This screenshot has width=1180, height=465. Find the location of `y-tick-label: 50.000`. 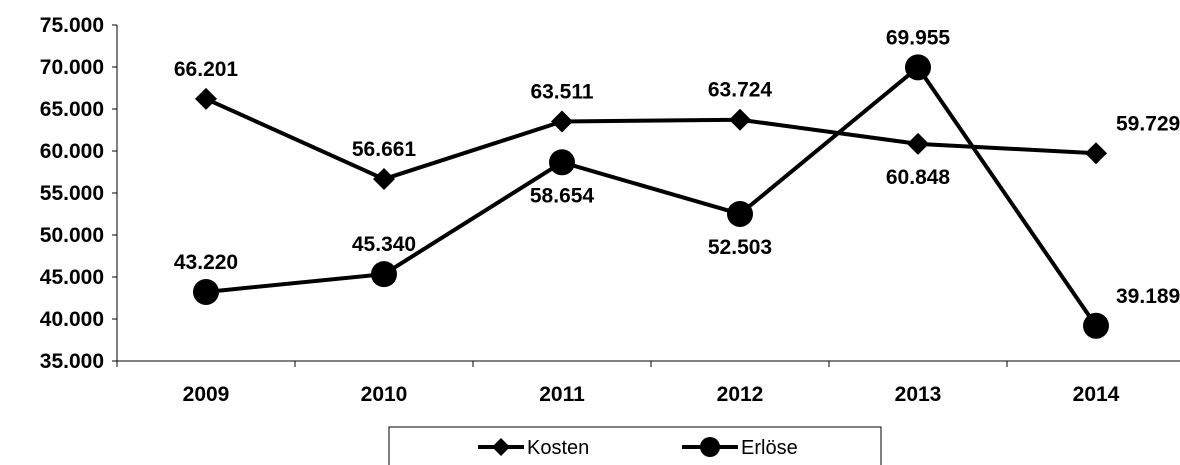

y-tick-label: 50.000 is located at coordinates (72, 235).